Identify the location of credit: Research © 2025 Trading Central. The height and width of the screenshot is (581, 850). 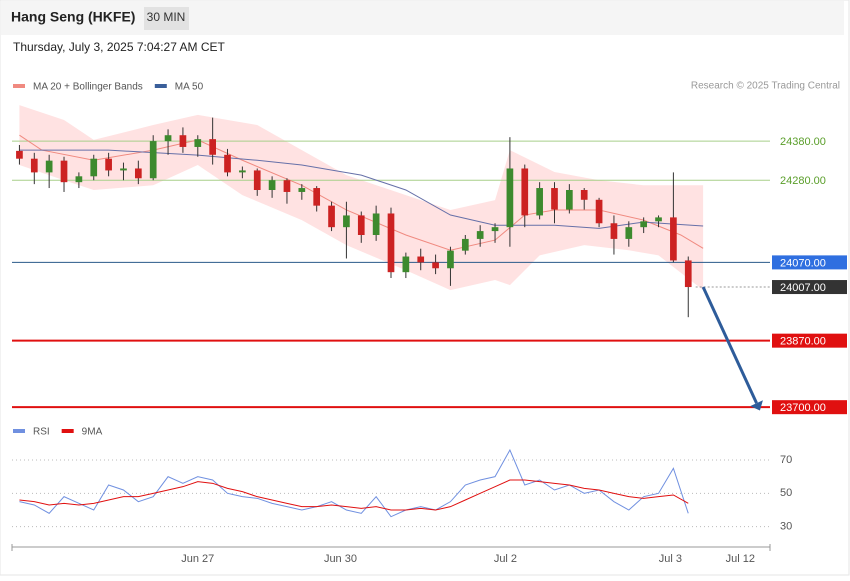
(765, 86).